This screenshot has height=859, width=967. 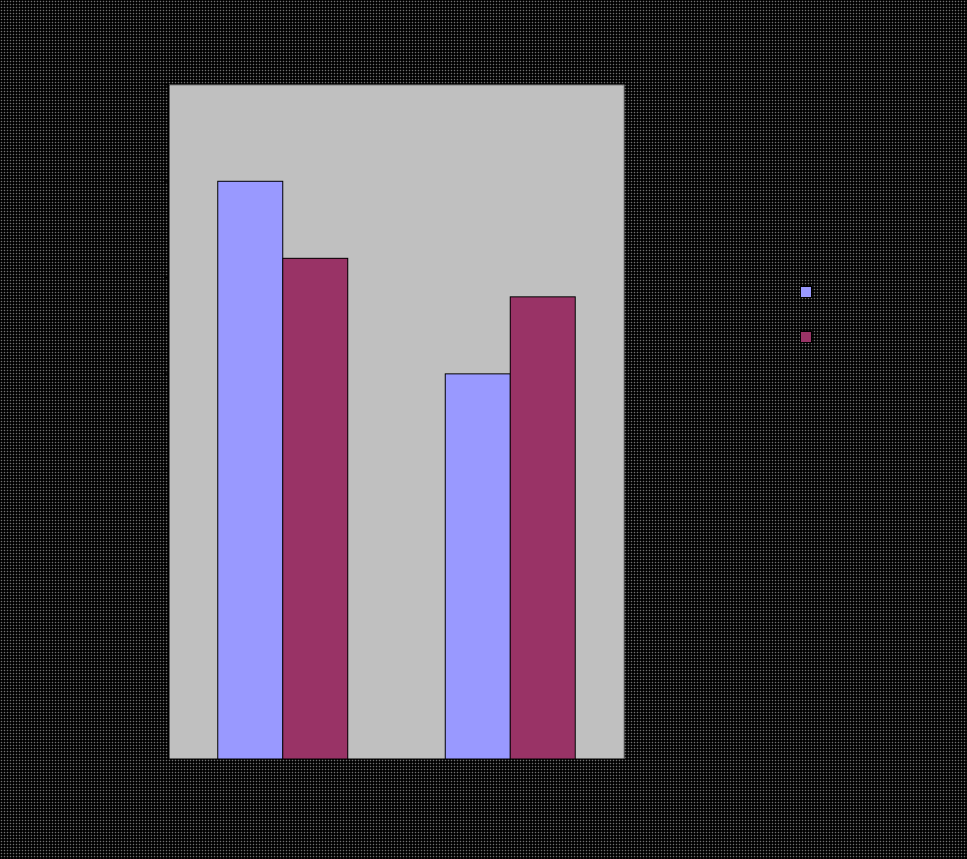 I want to click on legend, so click(x=809, y=327).